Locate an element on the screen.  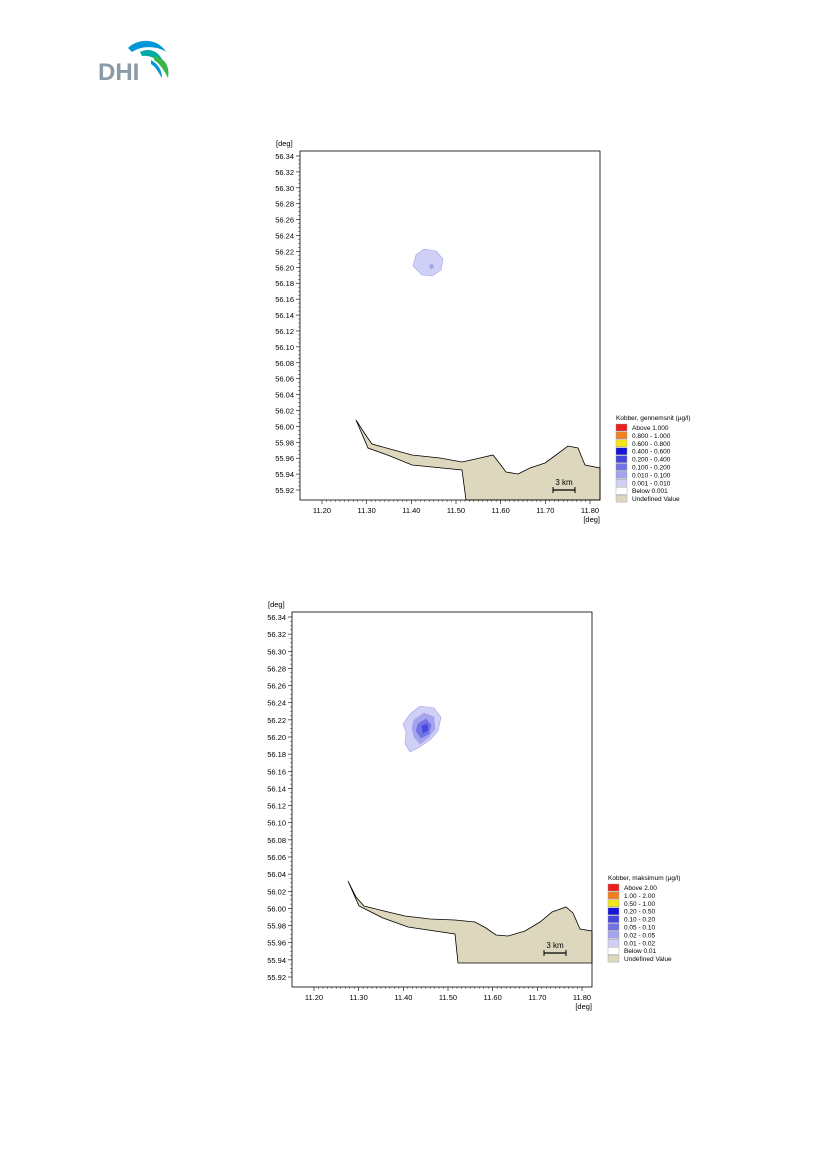
y-tick-label: 56.10 is located at coordinates (276, 823).